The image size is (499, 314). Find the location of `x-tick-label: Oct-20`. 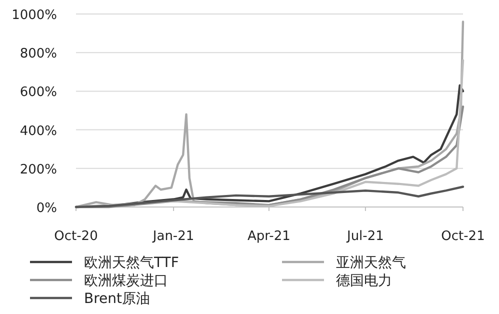

x-tick-label: Oct-20 is located at coordinates (76, 236).